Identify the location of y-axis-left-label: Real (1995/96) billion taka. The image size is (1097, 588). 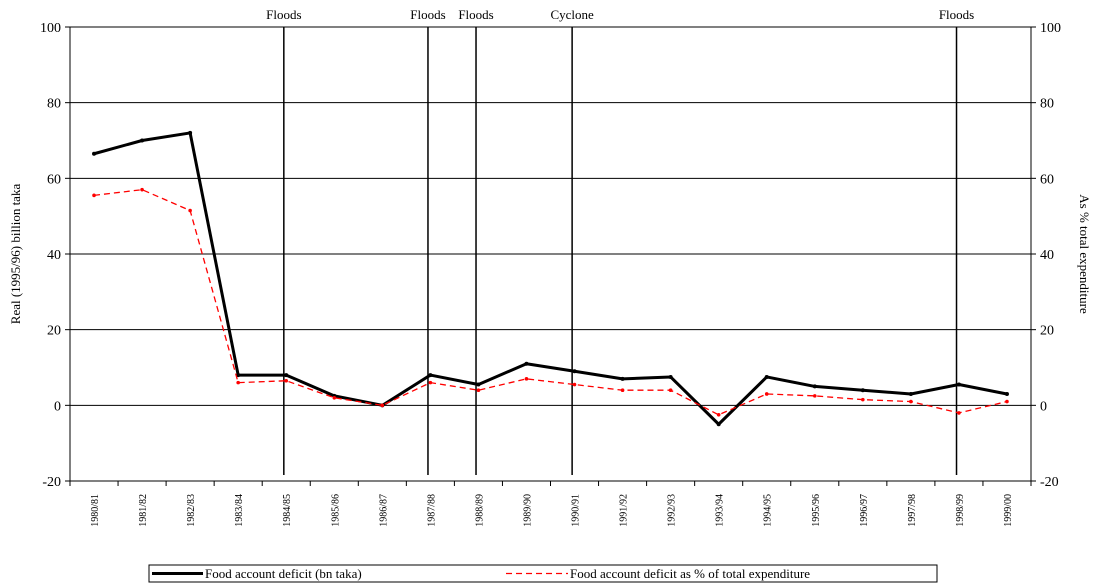
(15, 254).